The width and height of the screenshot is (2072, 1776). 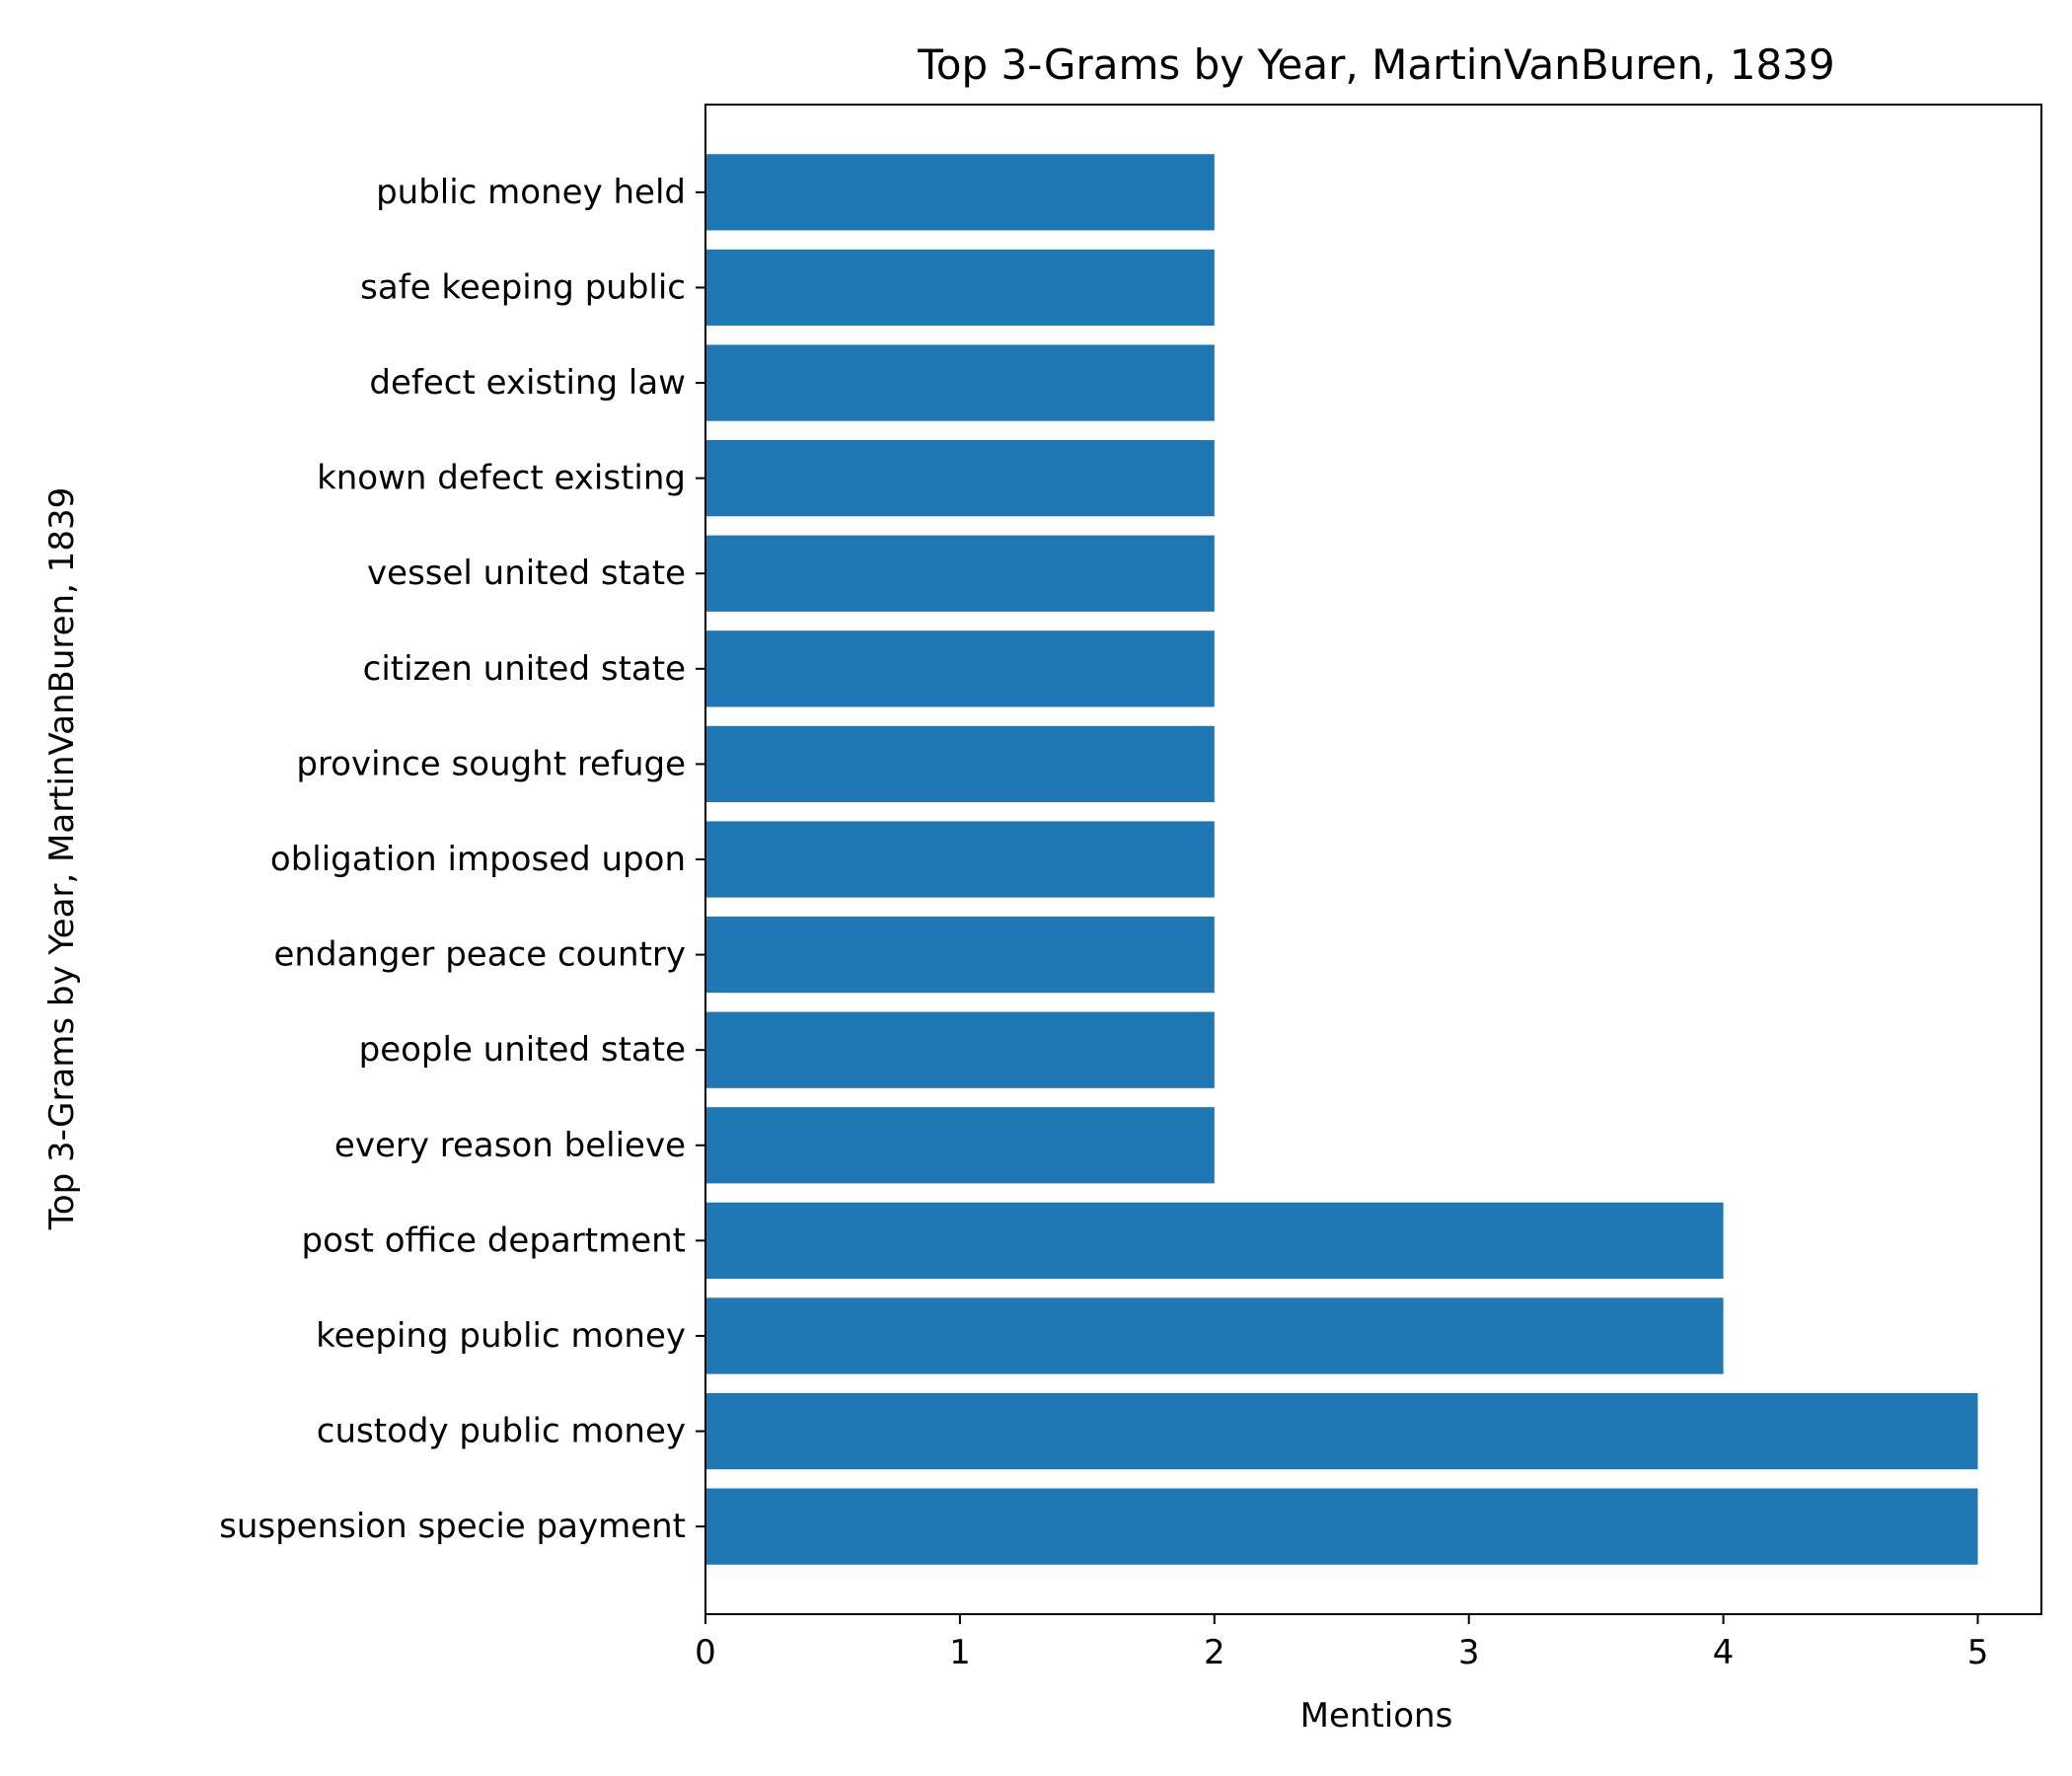 I want to click on y-tick-label: post office department, so click(x=494, y=1240).